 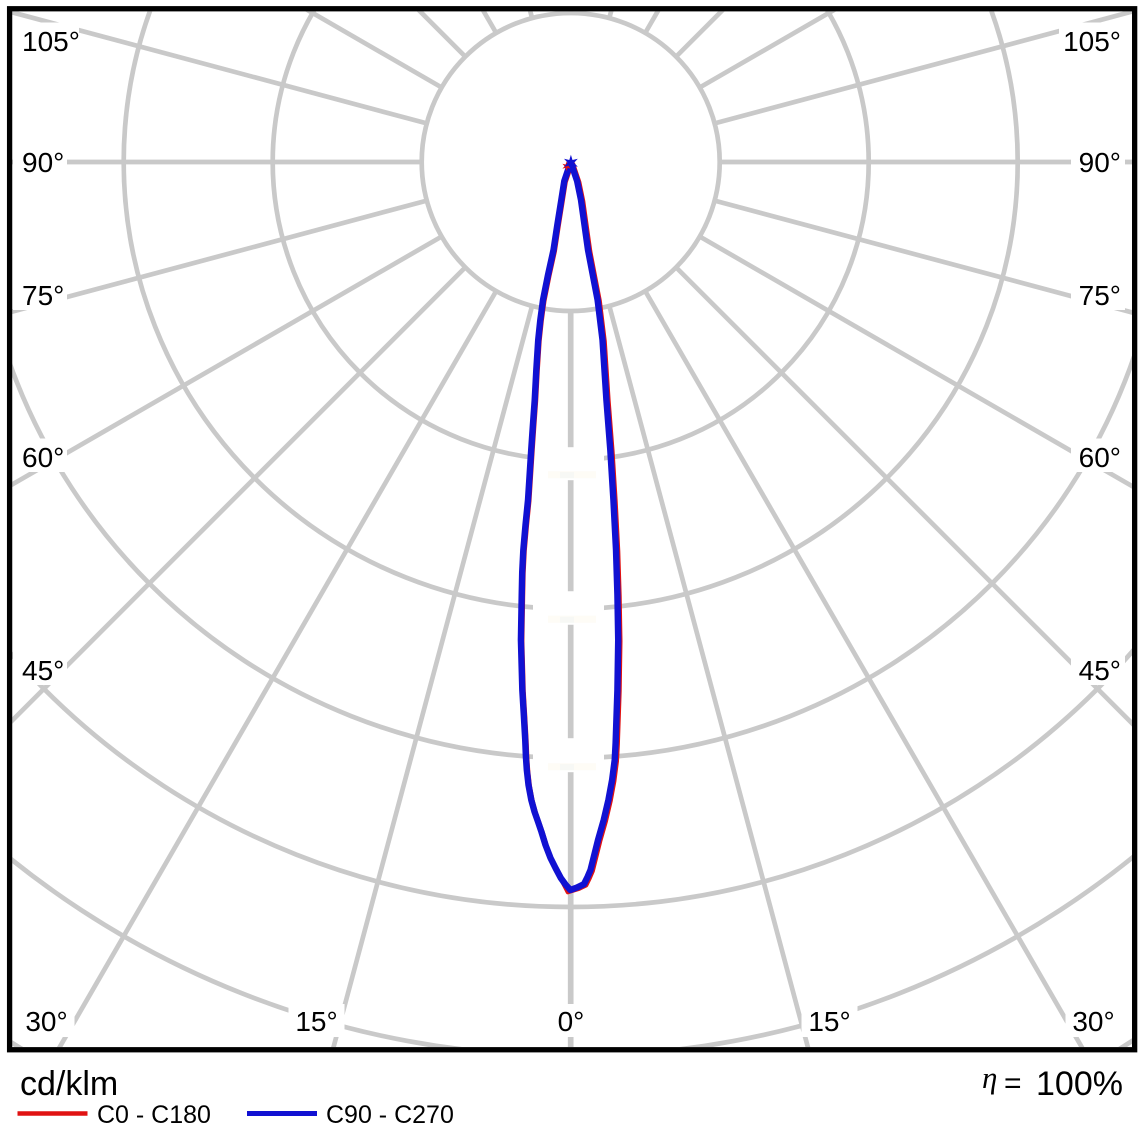 What do you see at coordinates (1079, 1084) in the screenshot?
I see `svg-text: 100%` at bounding box center [1079, 1084].